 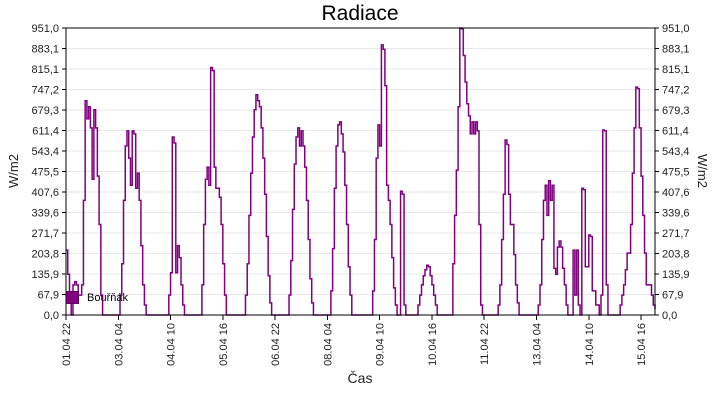 I want to click on svg-text: 14.04 10, so click(x=590, y=344).